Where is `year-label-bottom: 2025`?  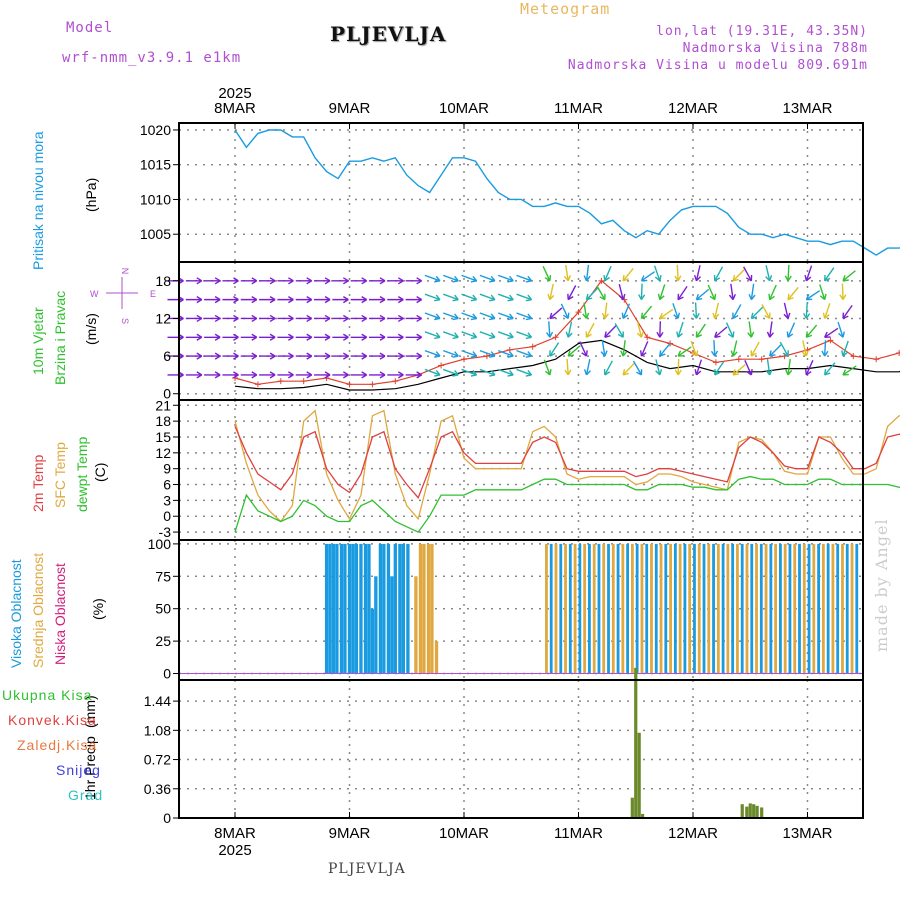 year-label-bottom: 2025 is located at coordinates (234, 850).